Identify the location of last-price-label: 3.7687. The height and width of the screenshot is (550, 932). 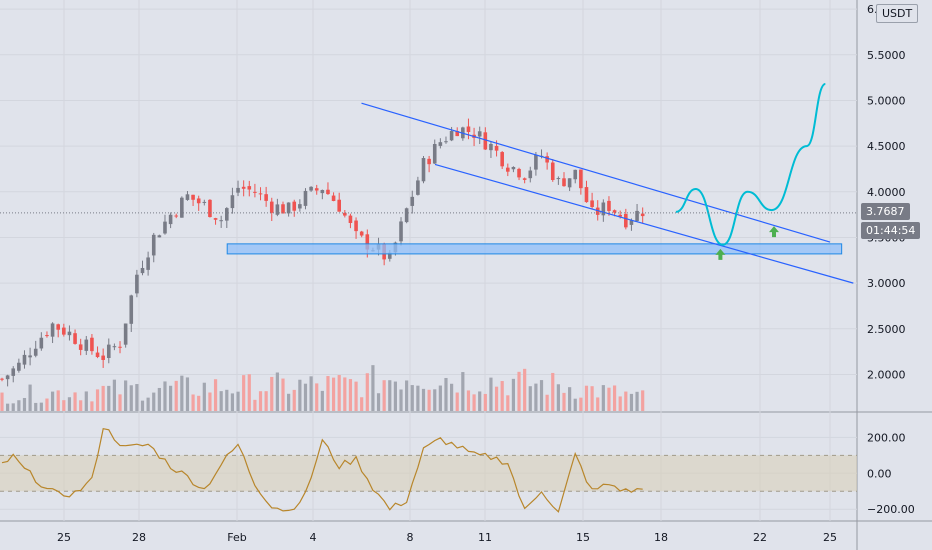
(885, 211).